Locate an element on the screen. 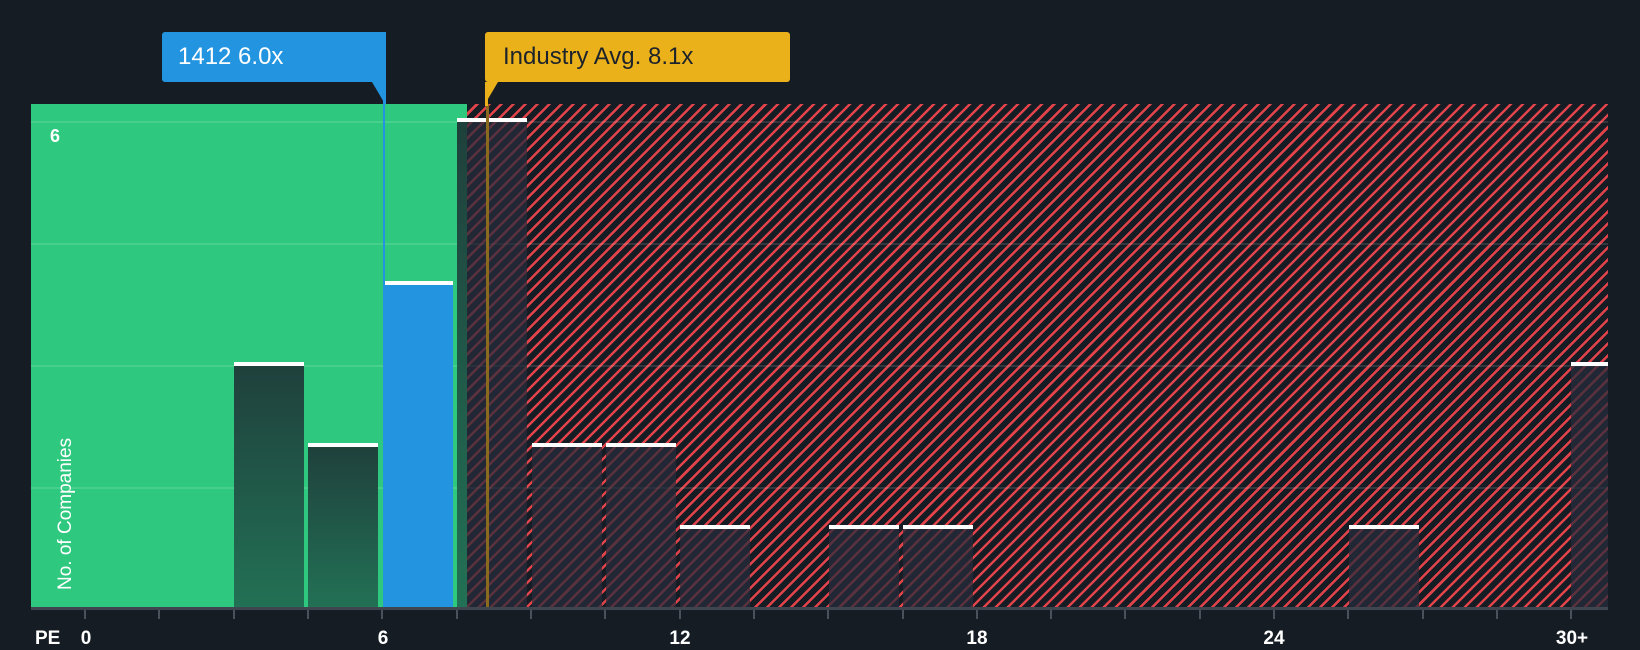  industry-callout: Industry Avg. 8.1x is located at coordinates (637, 57).